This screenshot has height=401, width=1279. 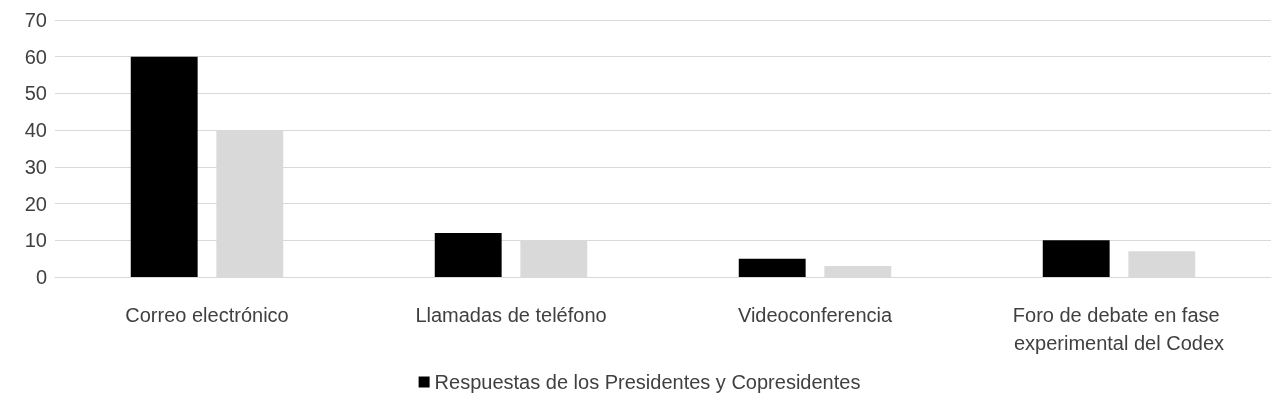 I want to click on x-tick-label: Llamadas de teléfono, so click(x=511, y=315).